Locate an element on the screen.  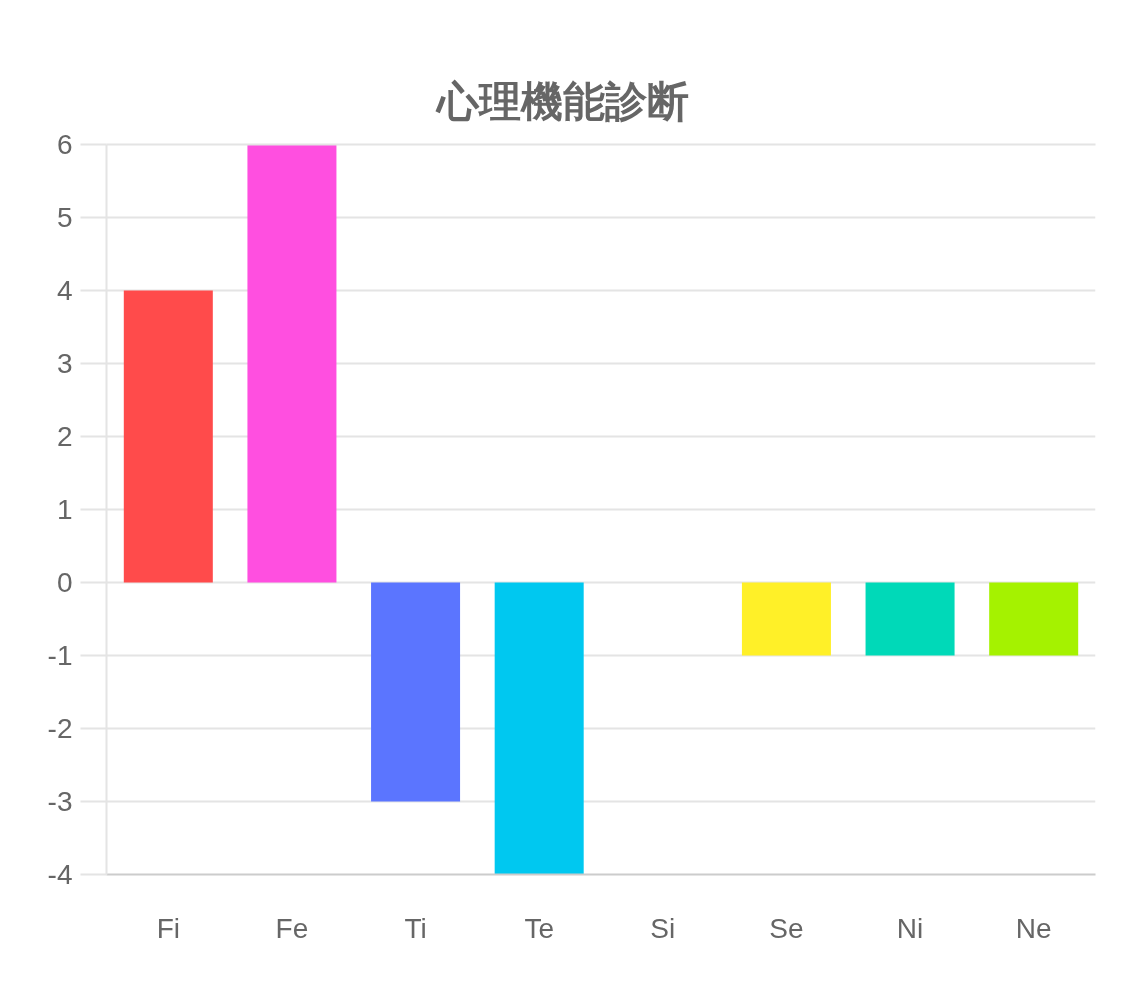
chart-title: 心理機能診断 is located at coordinates (562, 101).